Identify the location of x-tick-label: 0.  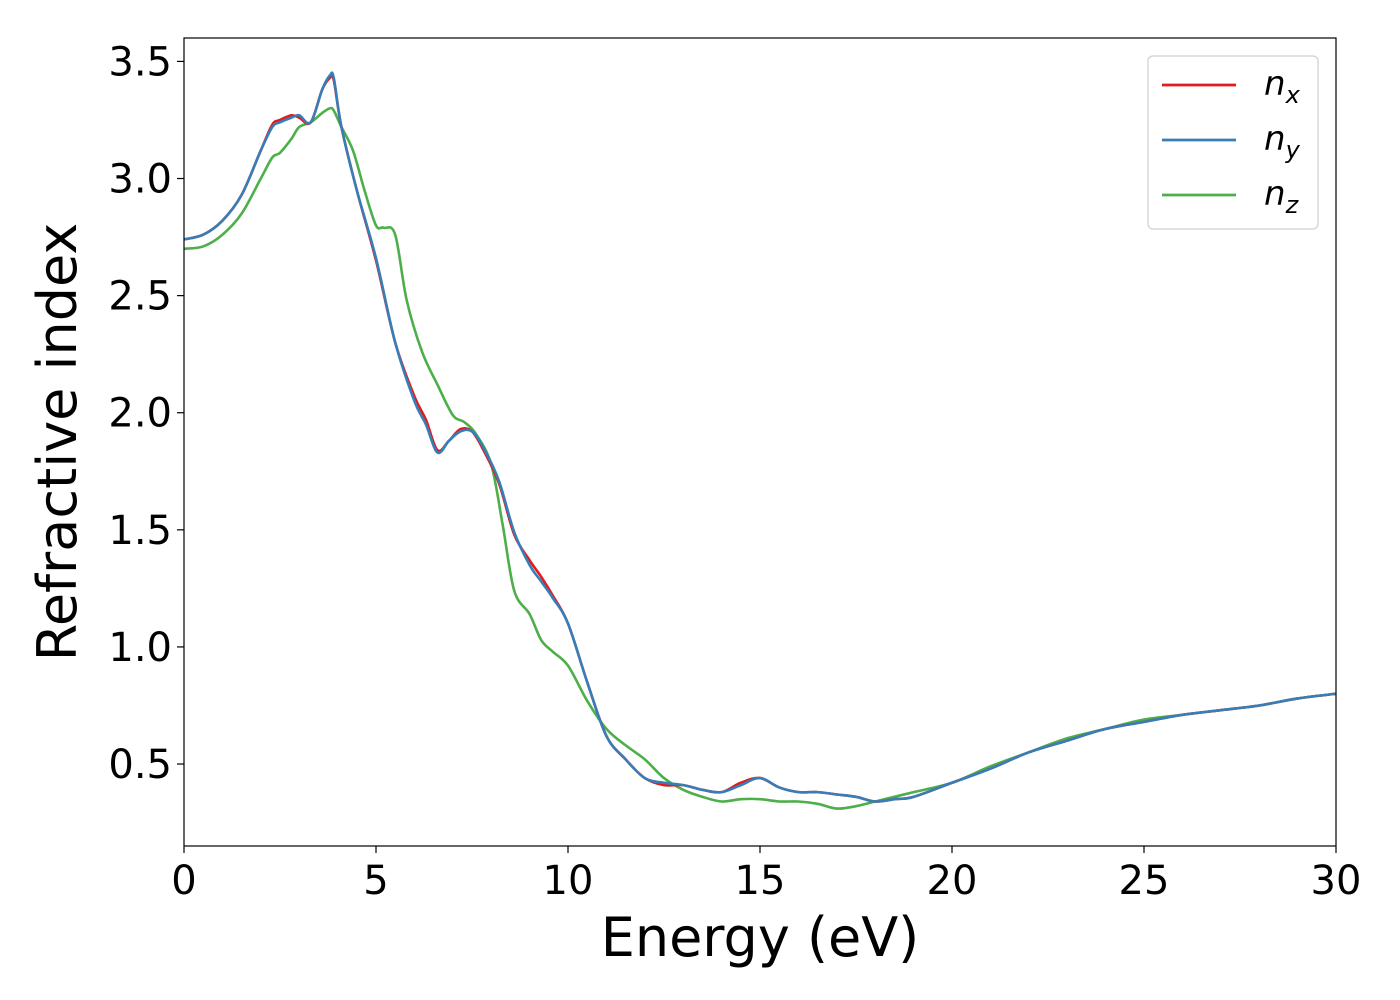
(183, 881).